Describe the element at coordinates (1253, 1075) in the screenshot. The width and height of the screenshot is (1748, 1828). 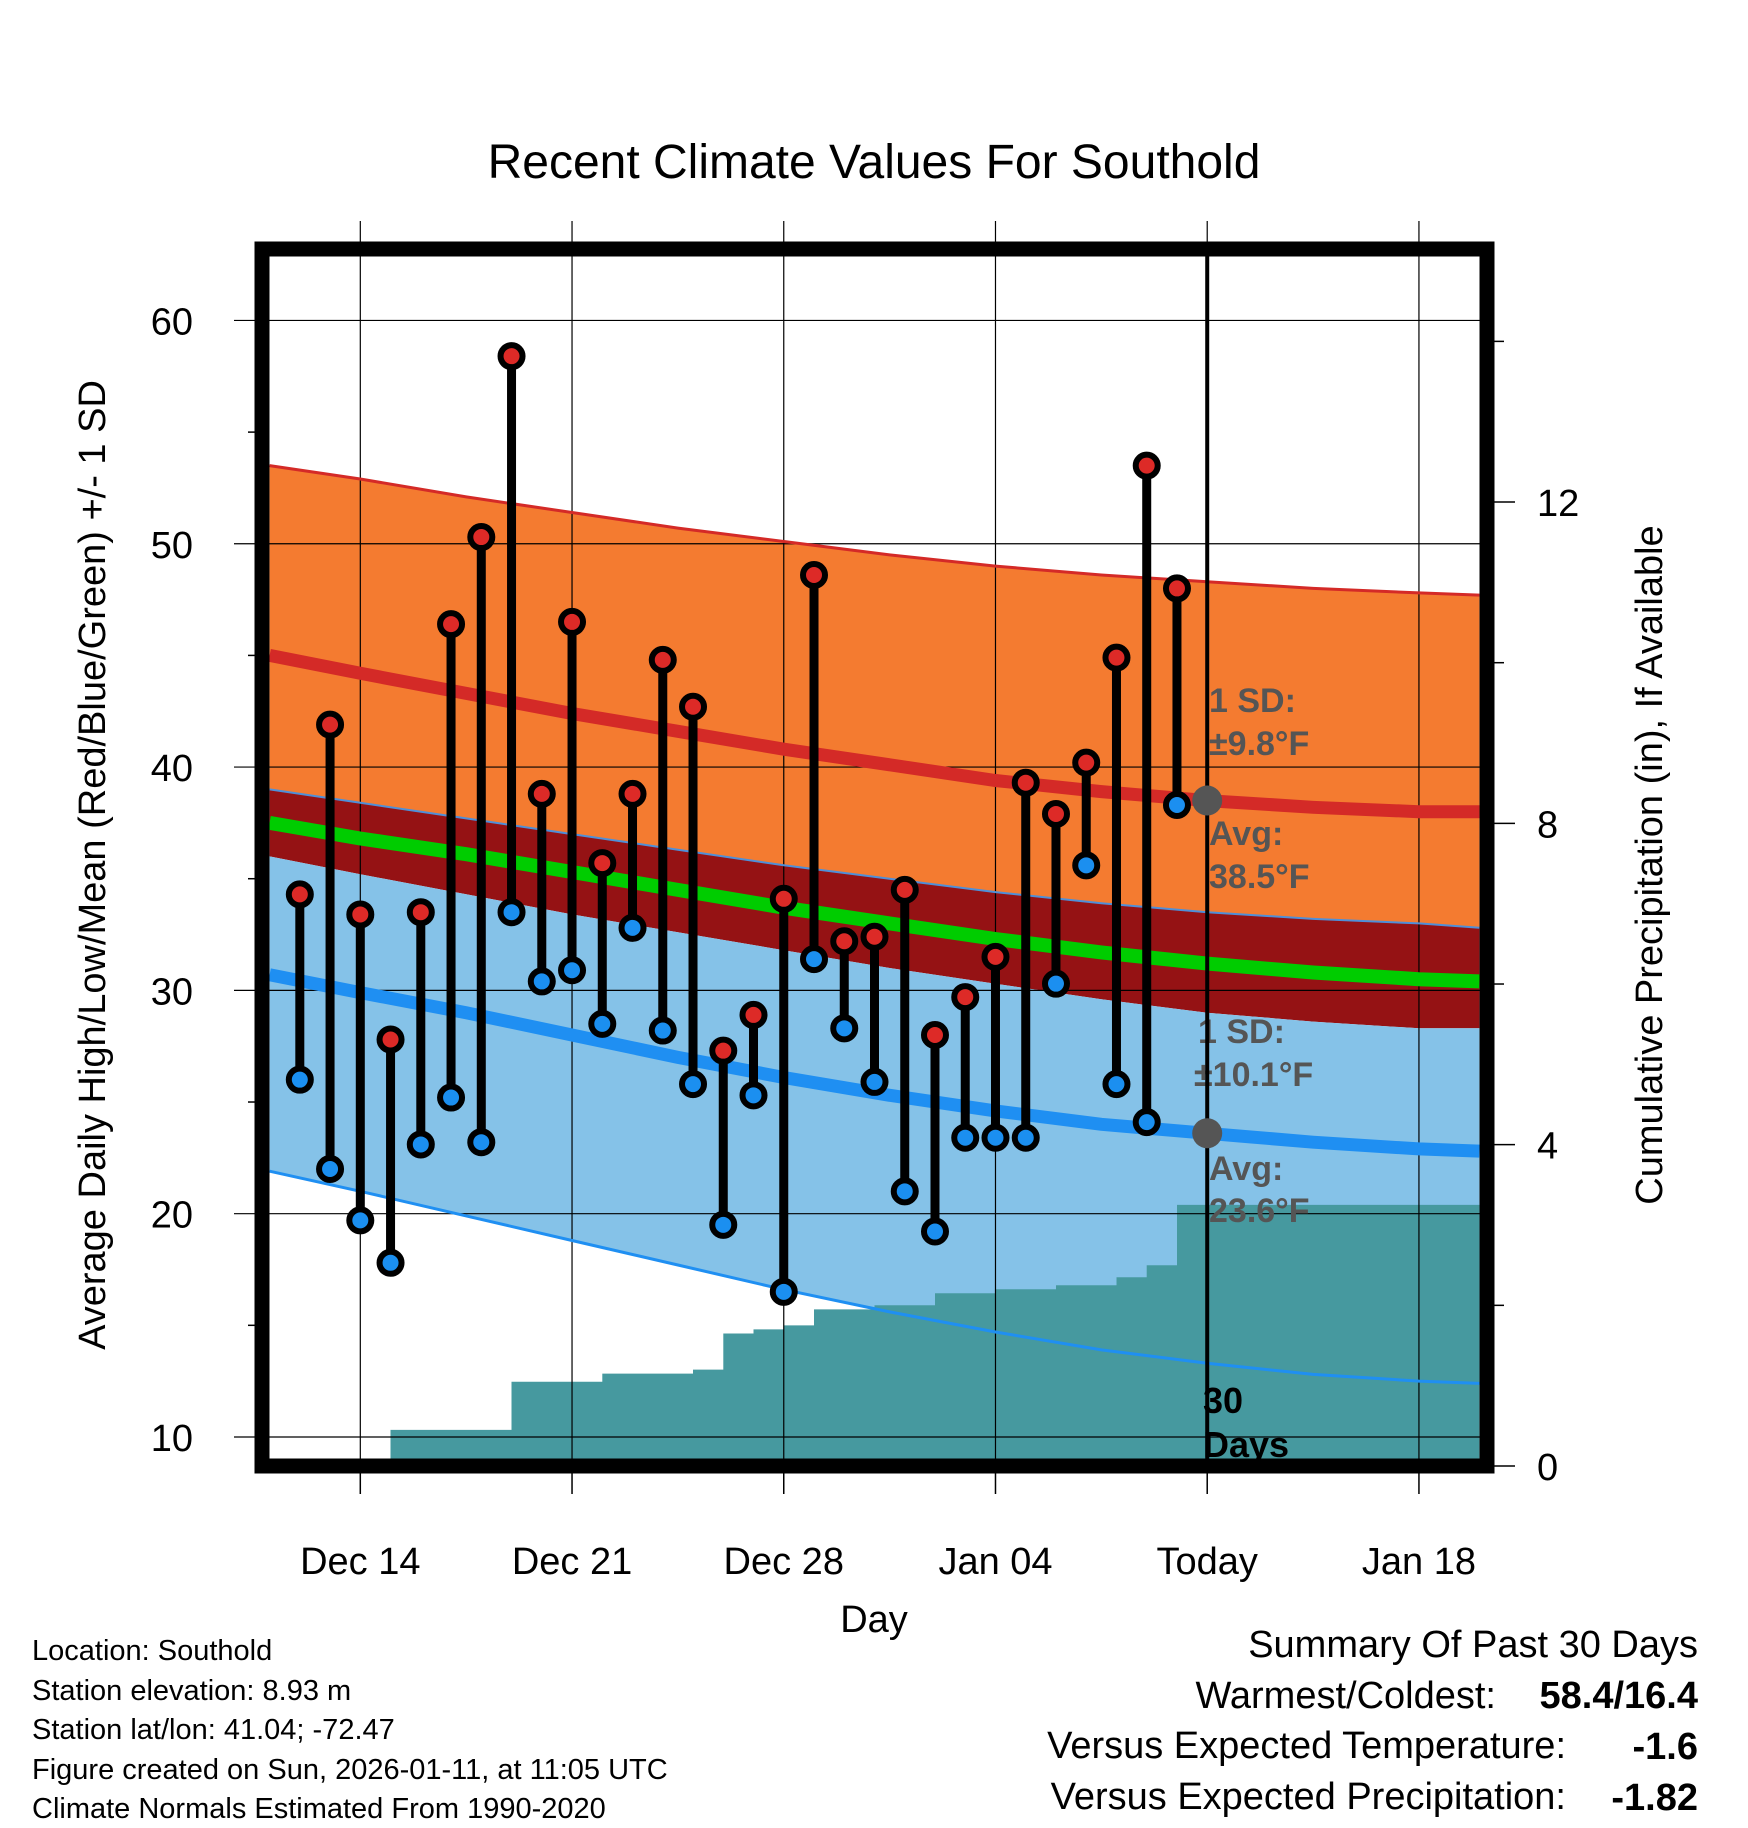
I see `low-sd-value: ±10.1°F` at that location.